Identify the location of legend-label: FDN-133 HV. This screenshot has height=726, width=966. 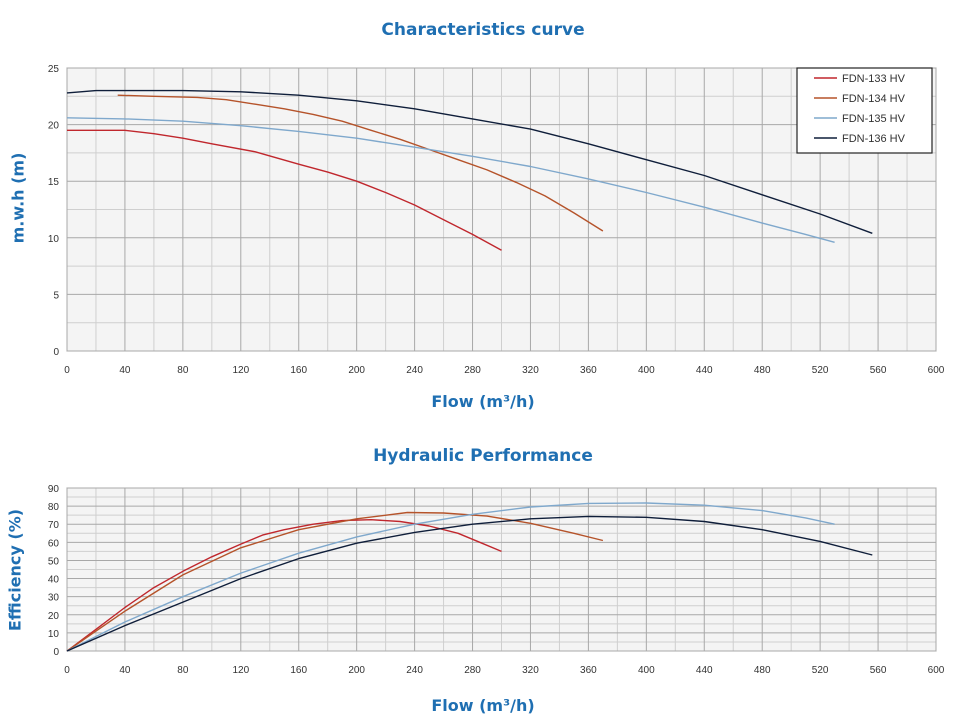
(874, 79).